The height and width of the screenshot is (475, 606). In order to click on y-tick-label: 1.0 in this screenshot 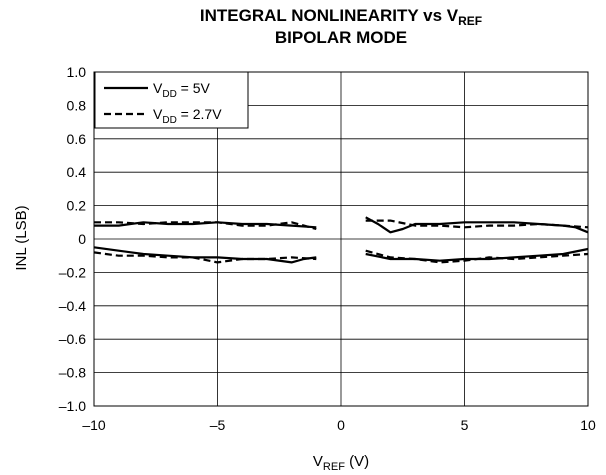, I will do `click(77, 72)`.